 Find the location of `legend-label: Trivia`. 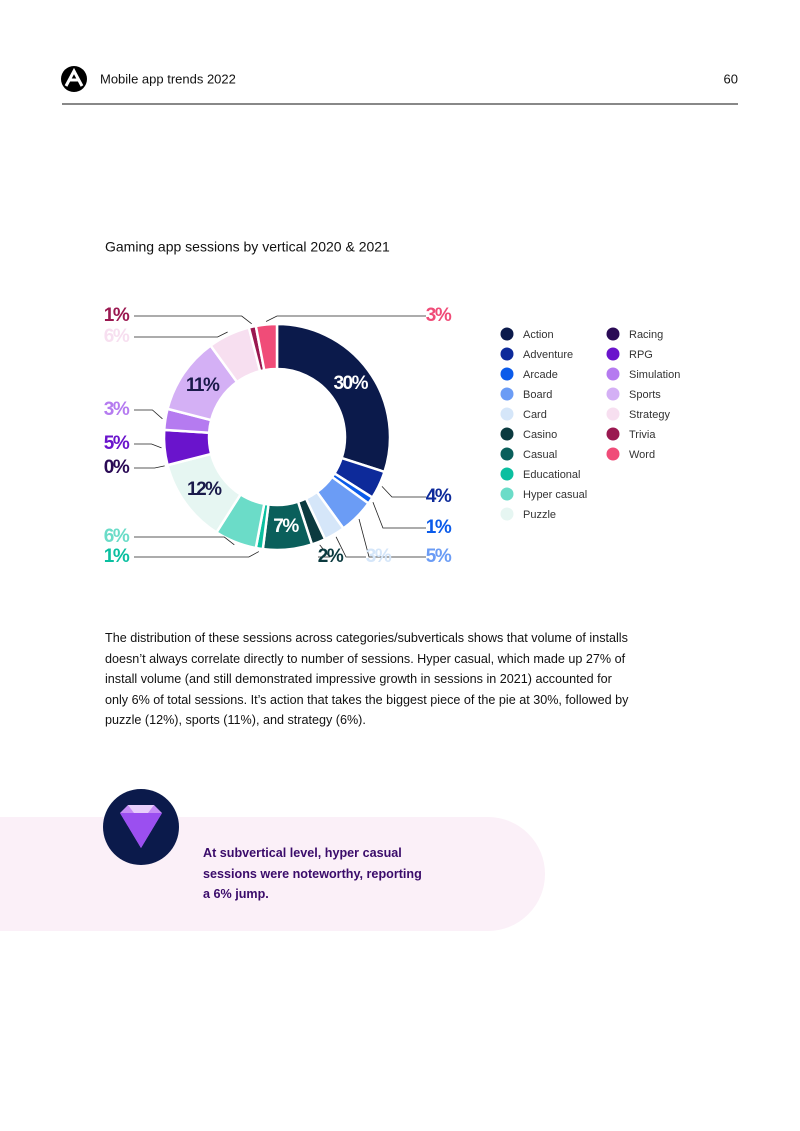

legend-label: Trivia is located at coordinates (642, 435).